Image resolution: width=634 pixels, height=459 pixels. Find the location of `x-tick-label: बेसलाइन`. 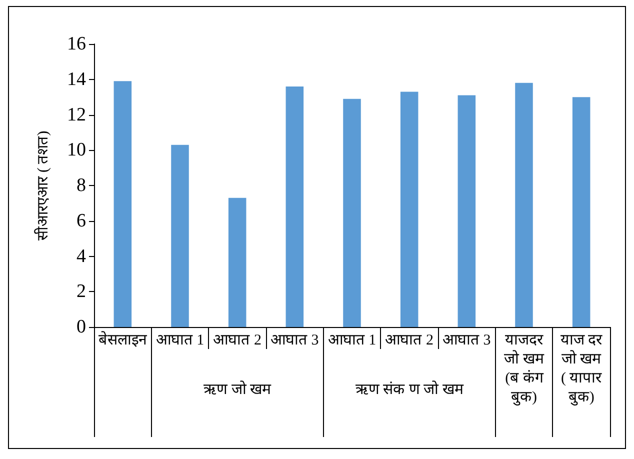

x-tick-label: बेसलाइन is located at coordinates (123, 339).